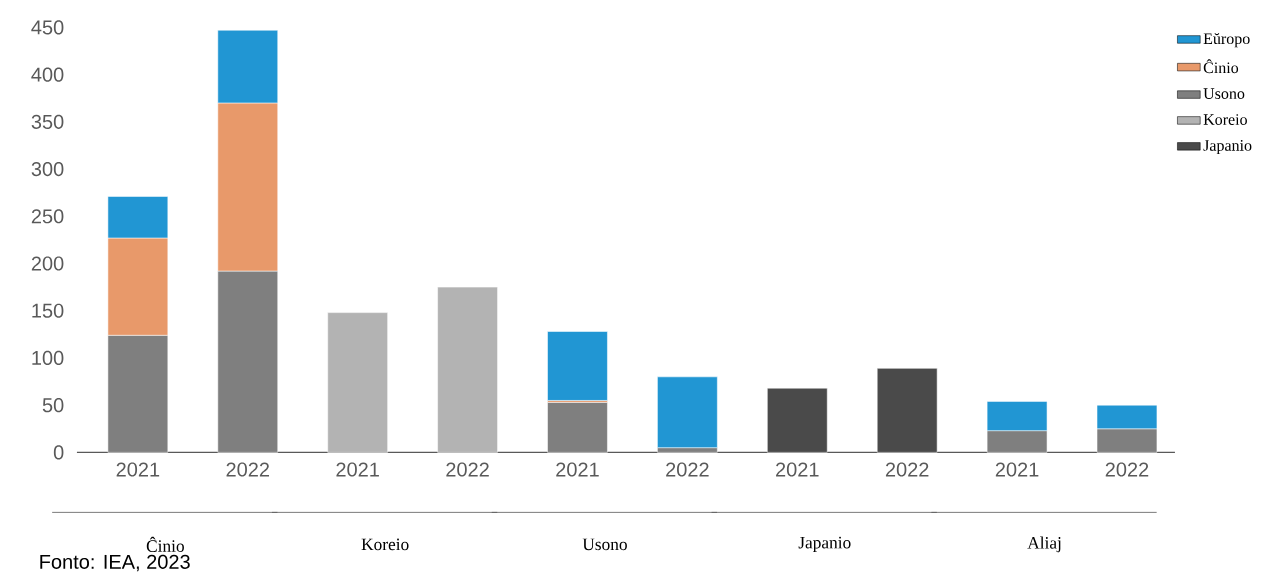  I want to click on legend-label: Koreio, so click(1225, 119).